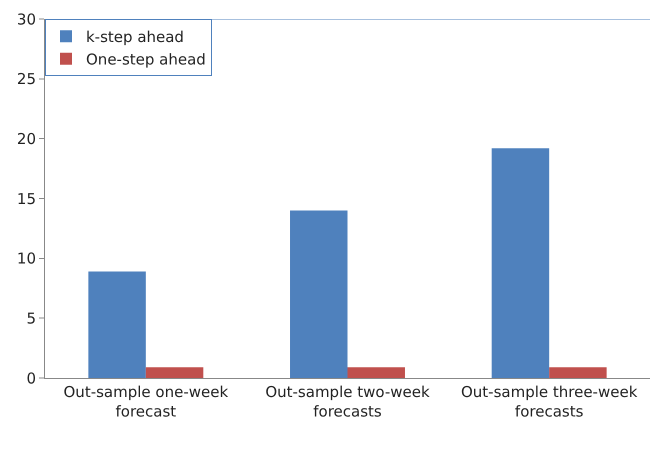 This screenshot has height=453, width=660. I want to click on y-tick-label: 20, so click(26, 139).